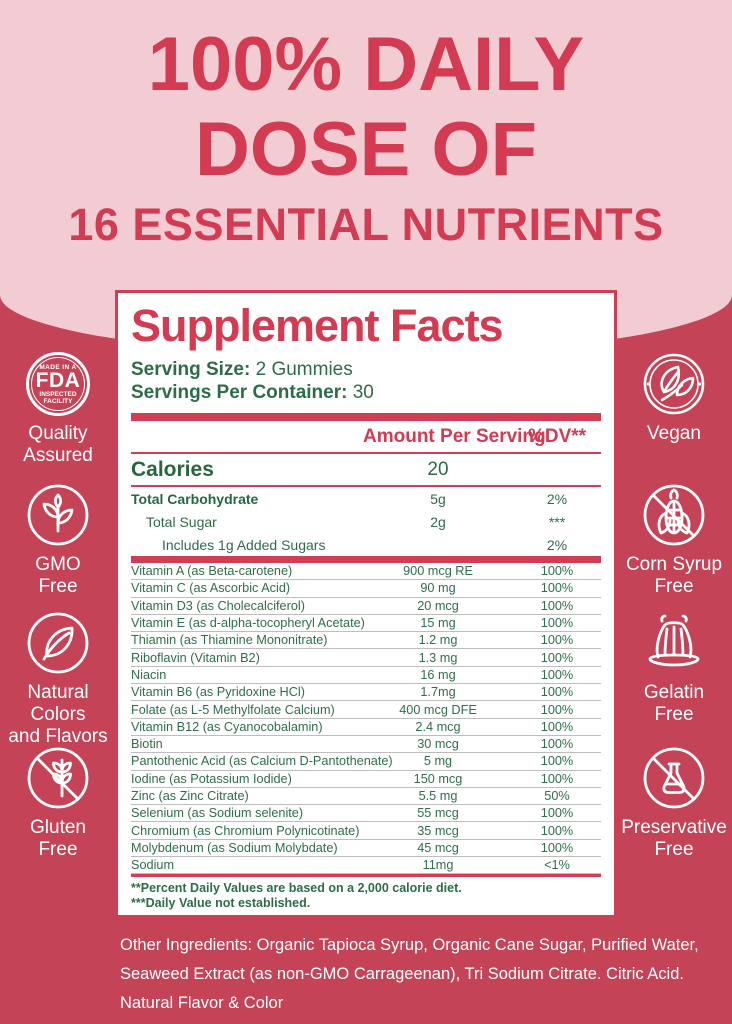 This screenshot has width=732, height=1024. I want to click on nutrient-amount: 2.4 mcg, so click(438, 726).